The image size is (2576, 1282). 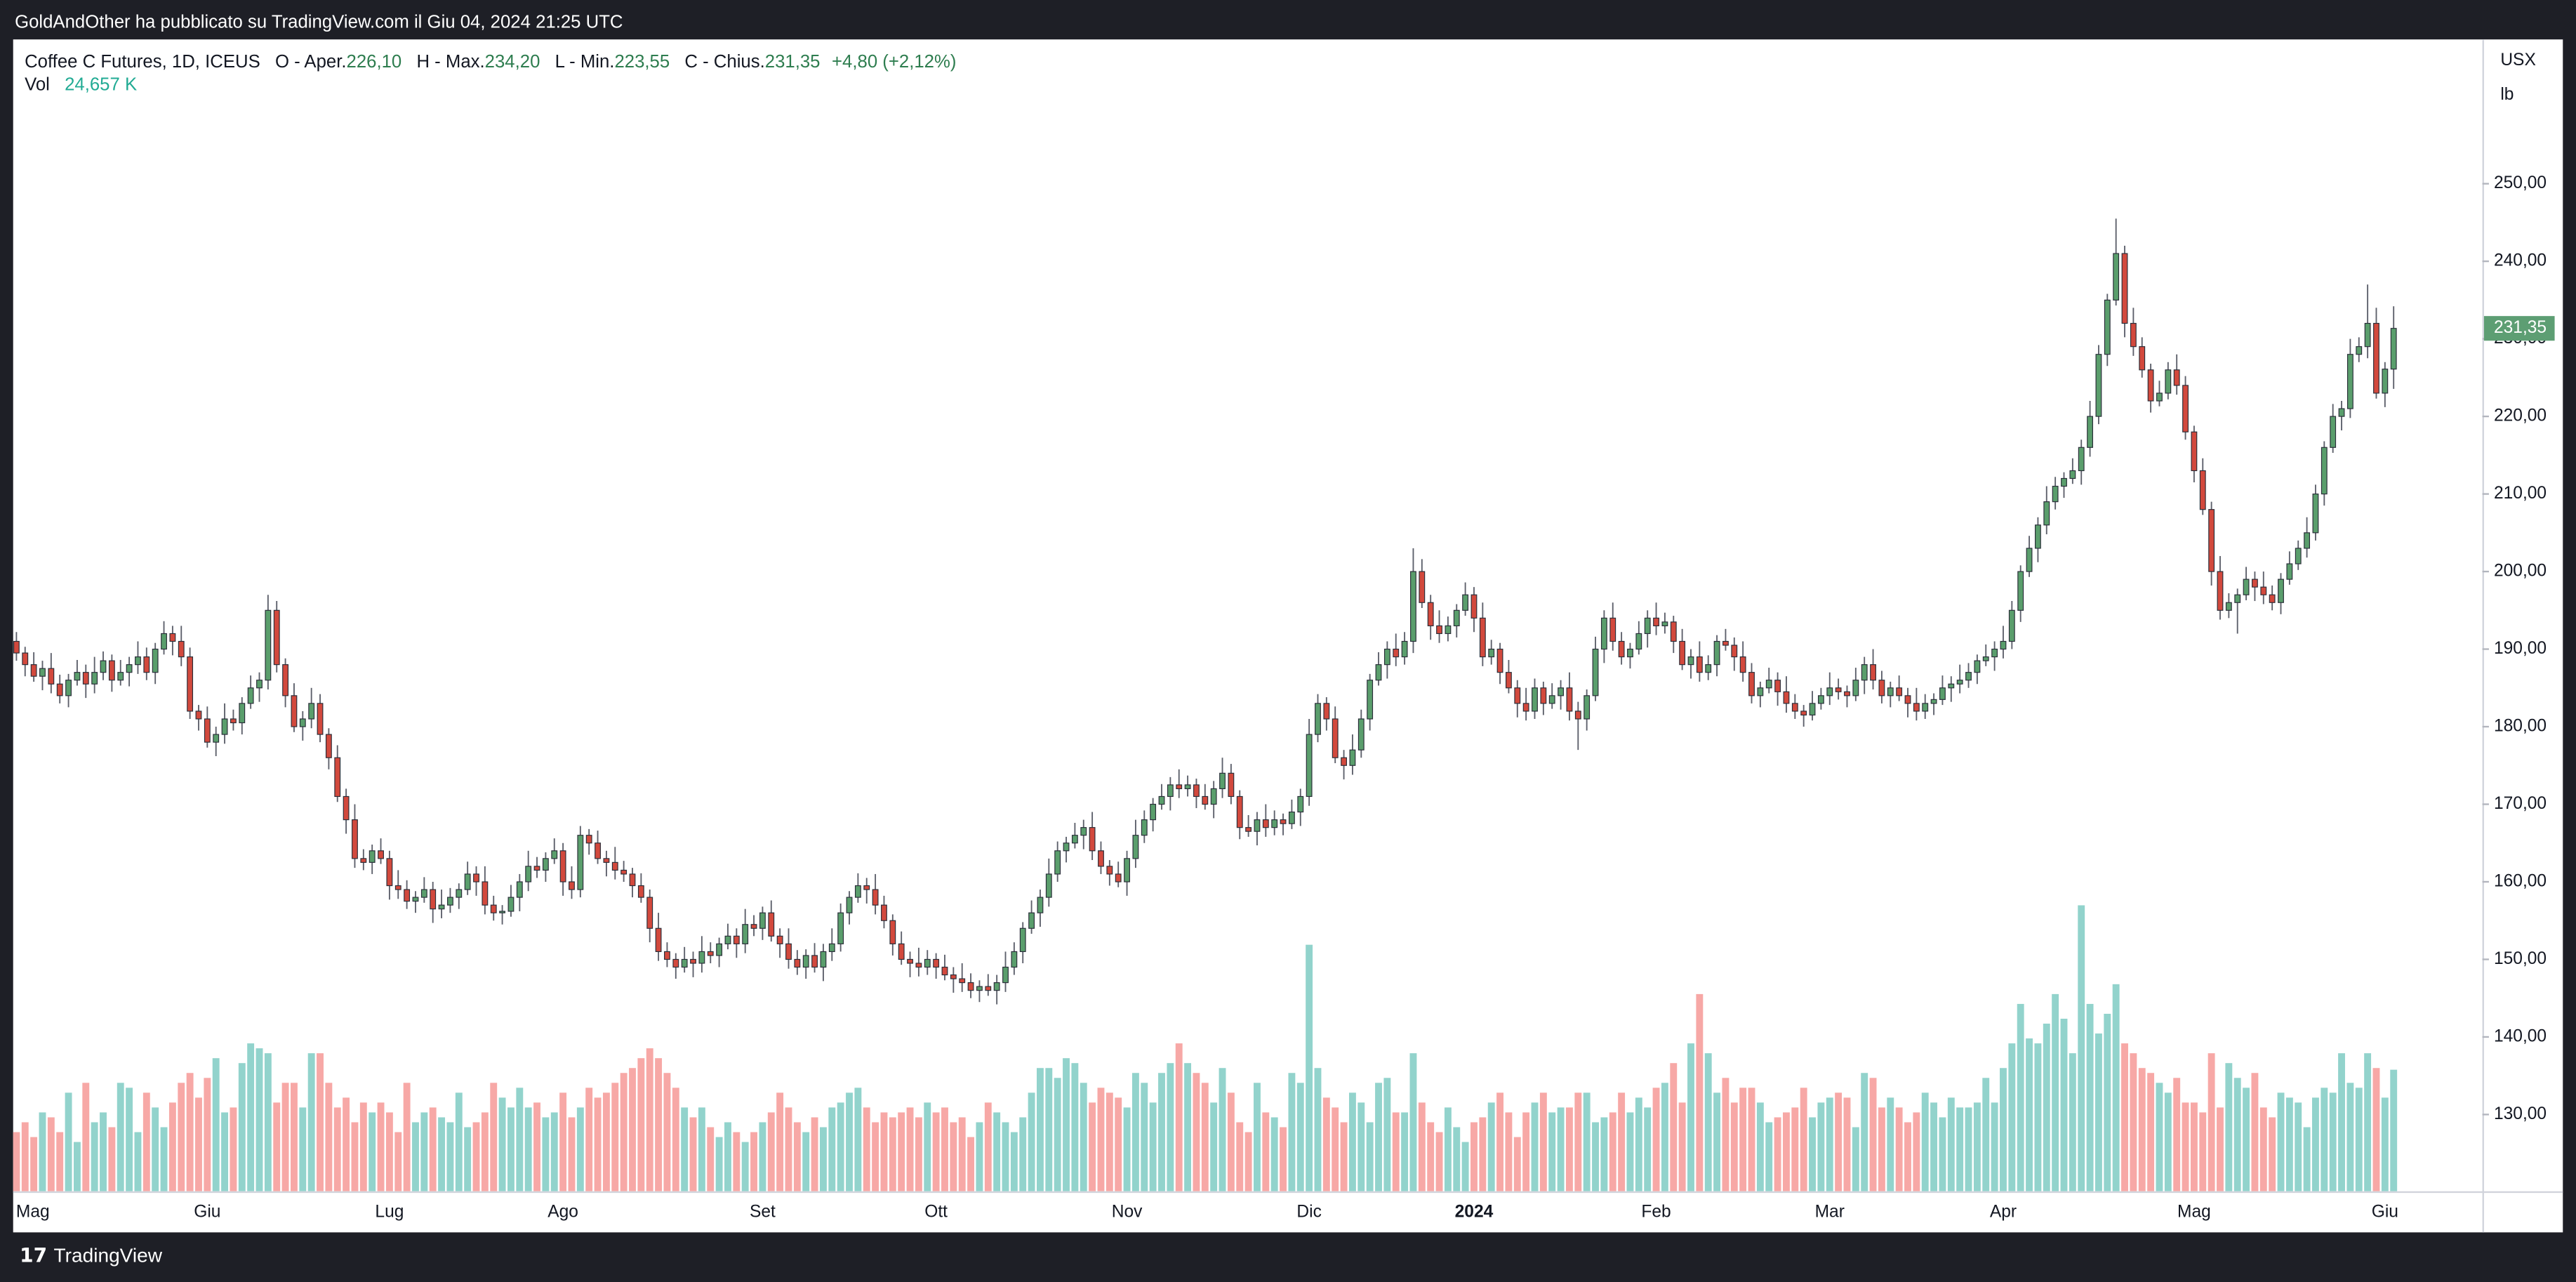 What do you see at coordinates (101, 84) in the screenshot?
I see `volume-value: 24,657 K` at bounding box center [101, 84].